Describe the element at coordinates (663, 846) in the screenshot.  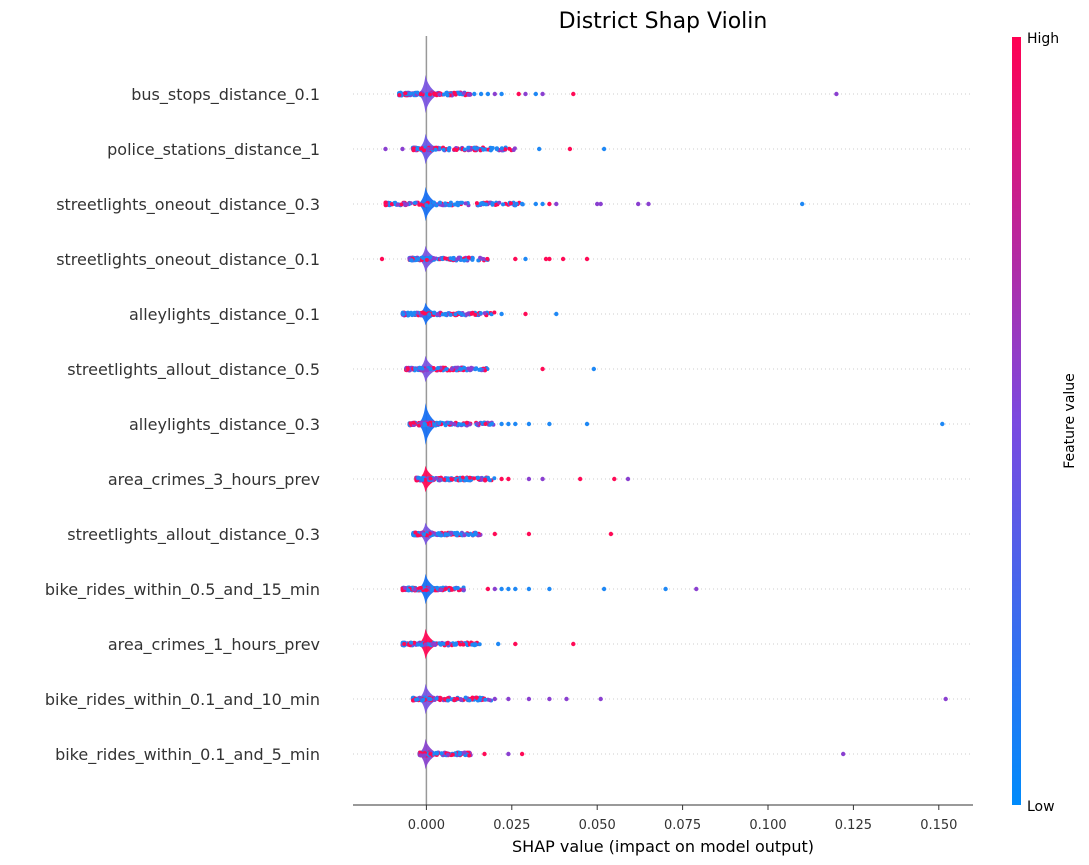
I see `x-axis-title: SHAP value (impact on model output)` at that location.